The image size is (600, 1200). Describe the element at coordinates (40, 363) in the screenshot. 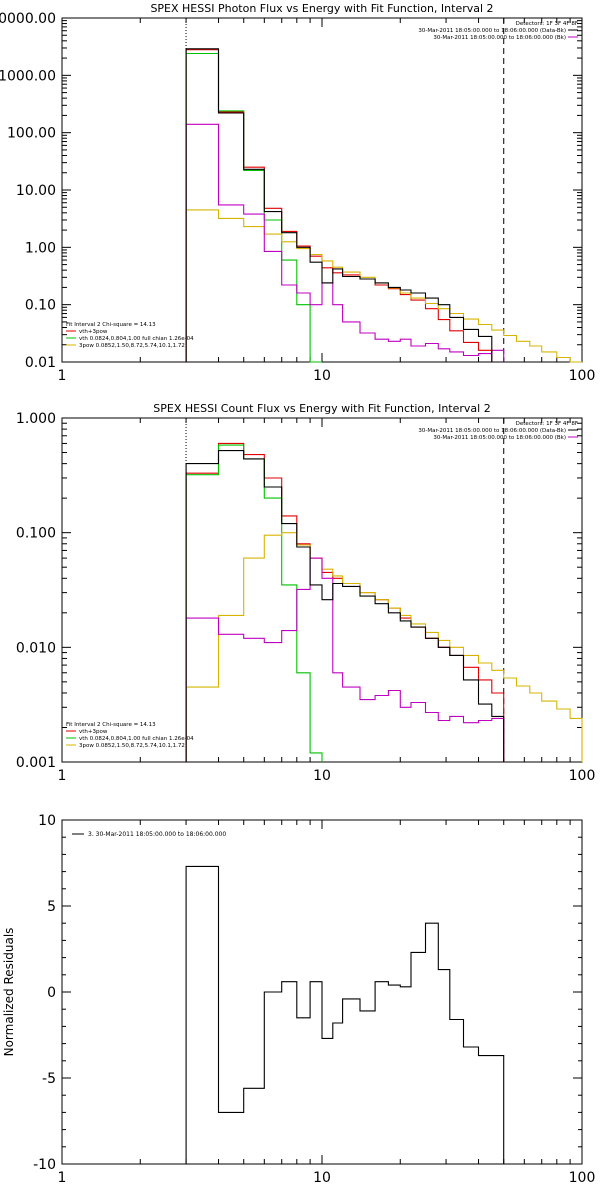

I see `y-tick-label: 0.01` at that location.